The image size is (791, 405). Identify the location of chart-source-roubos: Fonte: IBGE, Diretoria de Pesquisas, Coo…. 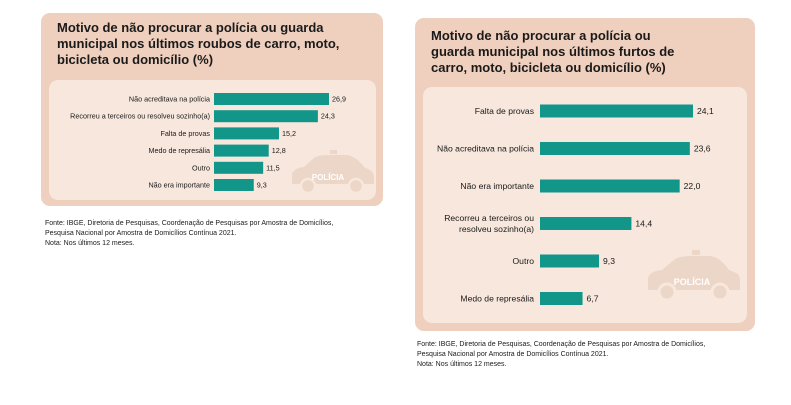
(189, 234).